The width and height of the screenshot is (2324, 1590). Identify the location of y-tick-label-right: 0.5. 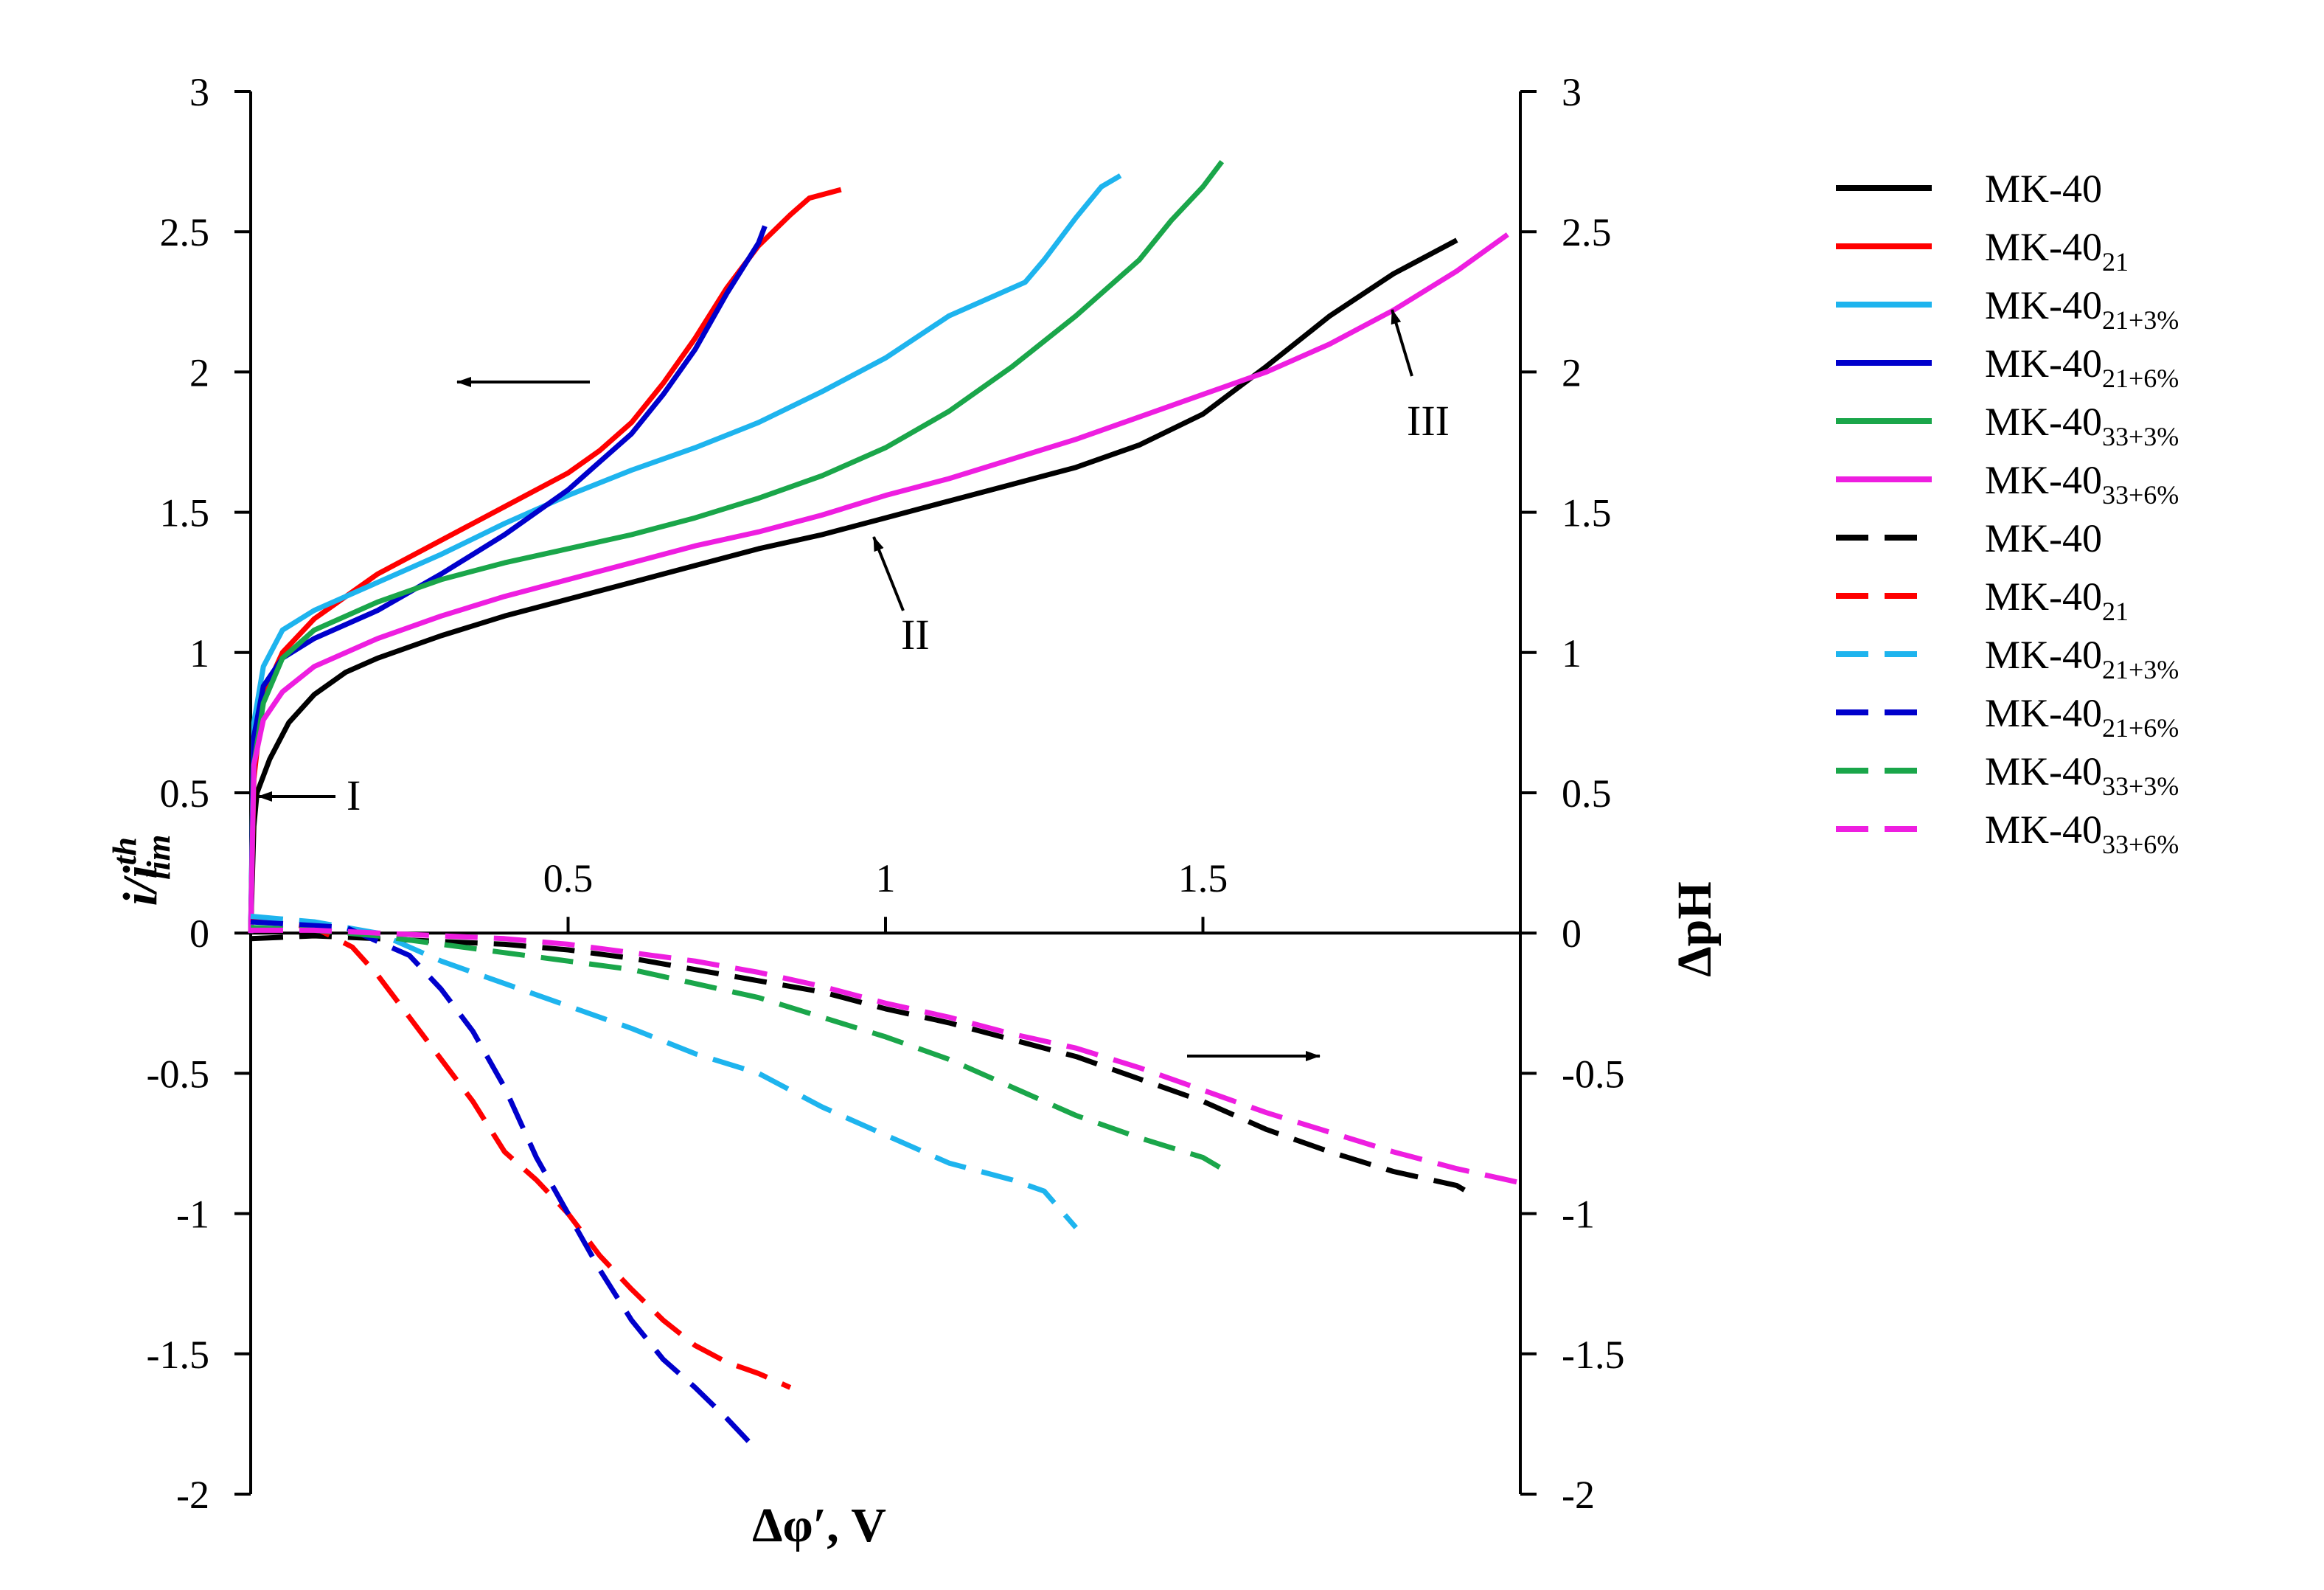
(1587, 793).